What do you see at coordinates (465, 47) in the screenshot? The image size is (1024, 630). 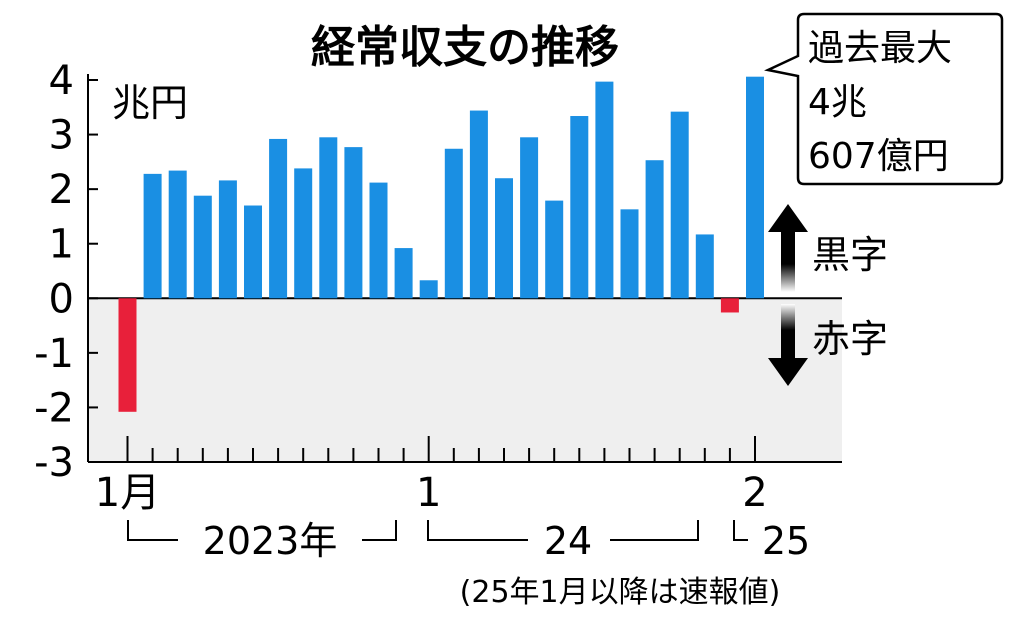 I see `chart-title: 経常収支の推移` at bounding box center [465, 47].